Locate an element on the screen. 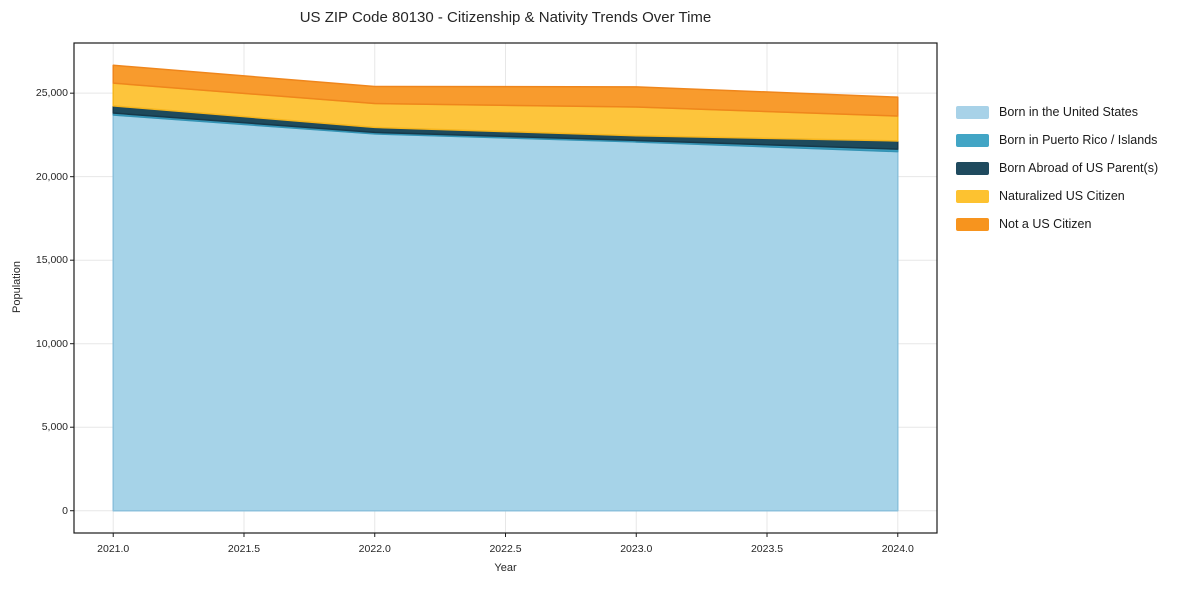 Image resolution: width=1189 pixels, height=590 pixels. legend-label: Born in the United States is located at coordinates (1068, 112).